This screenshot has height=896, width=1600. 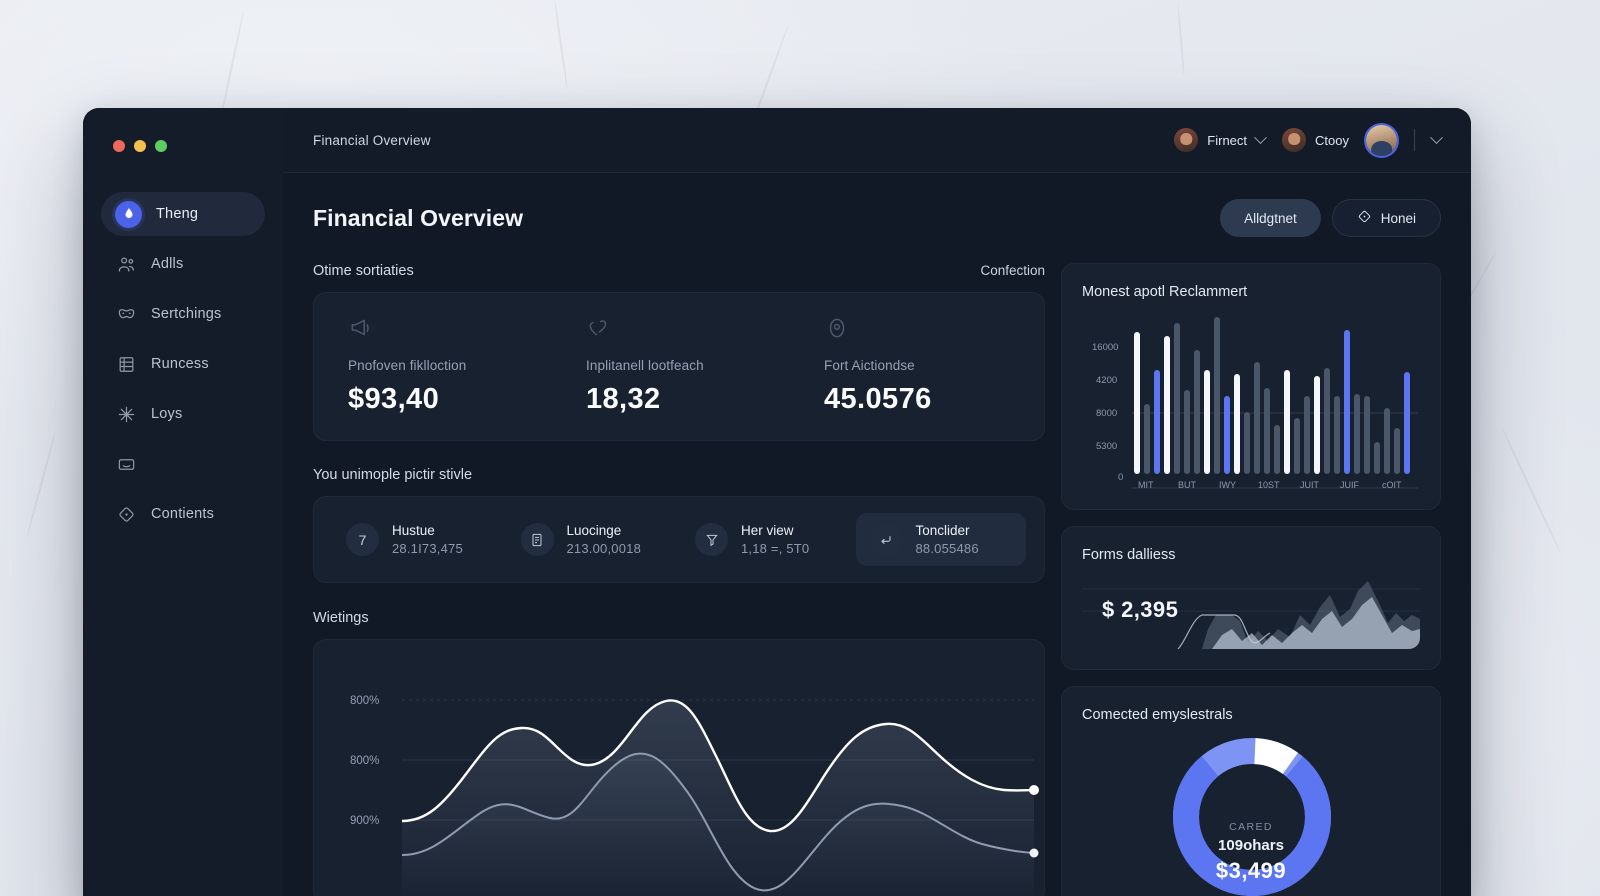 I want to click on section-title: Wietings, so click(x=341, y=618).